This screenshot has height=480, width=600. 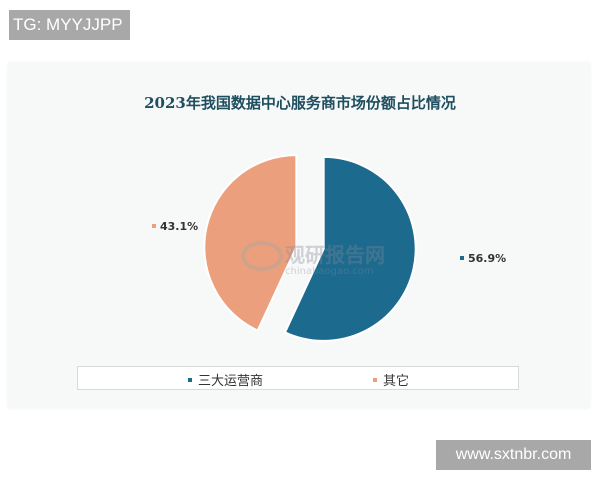 What do you see at coordinates (396, 381) in the screenshot?
I see `legend-label: 其它` at bounding box center [396, 381].